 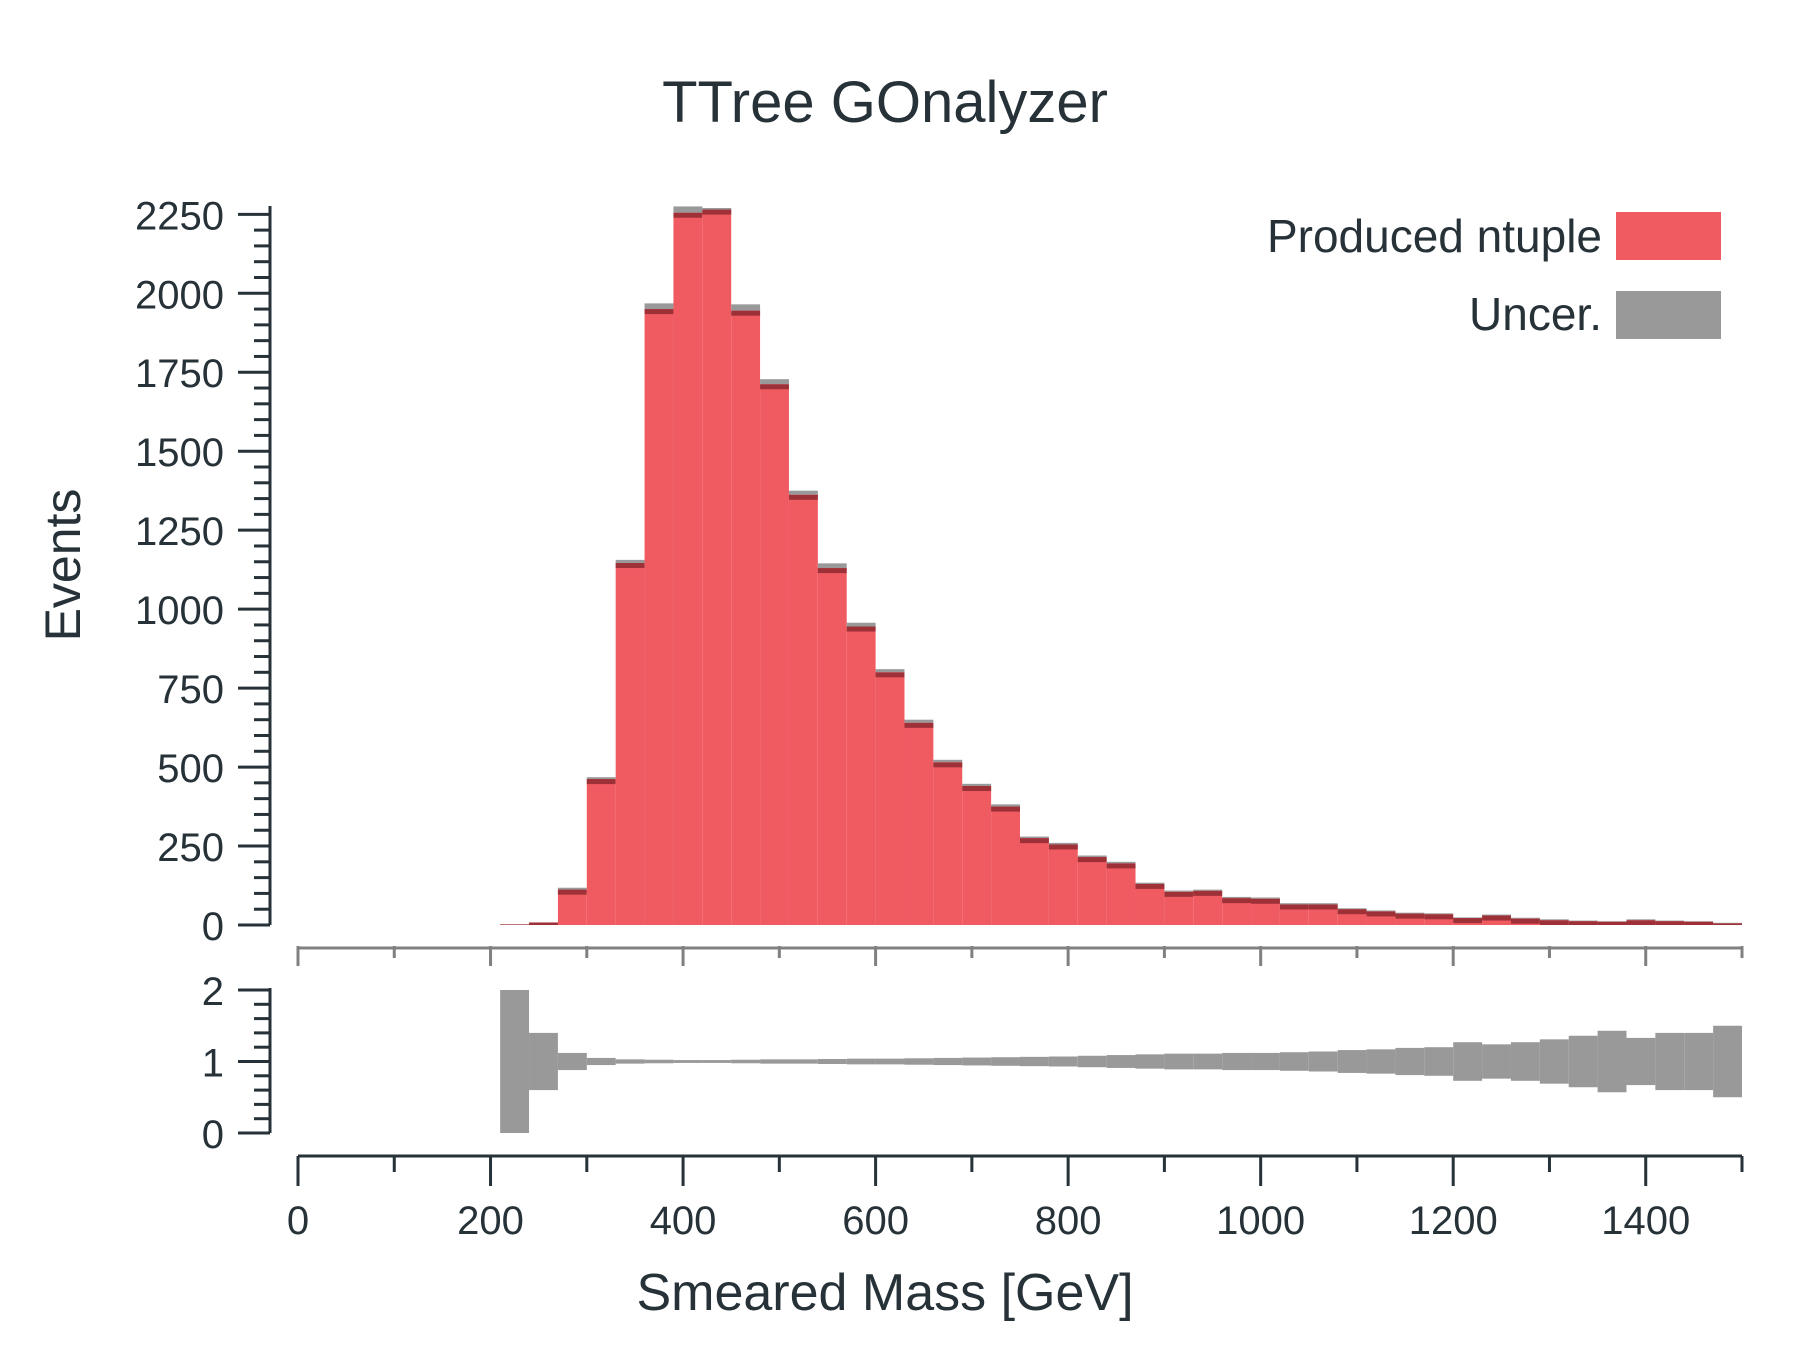 I want to click on chart-title: TTree GOnalyzer, so click(x=885, y=102).